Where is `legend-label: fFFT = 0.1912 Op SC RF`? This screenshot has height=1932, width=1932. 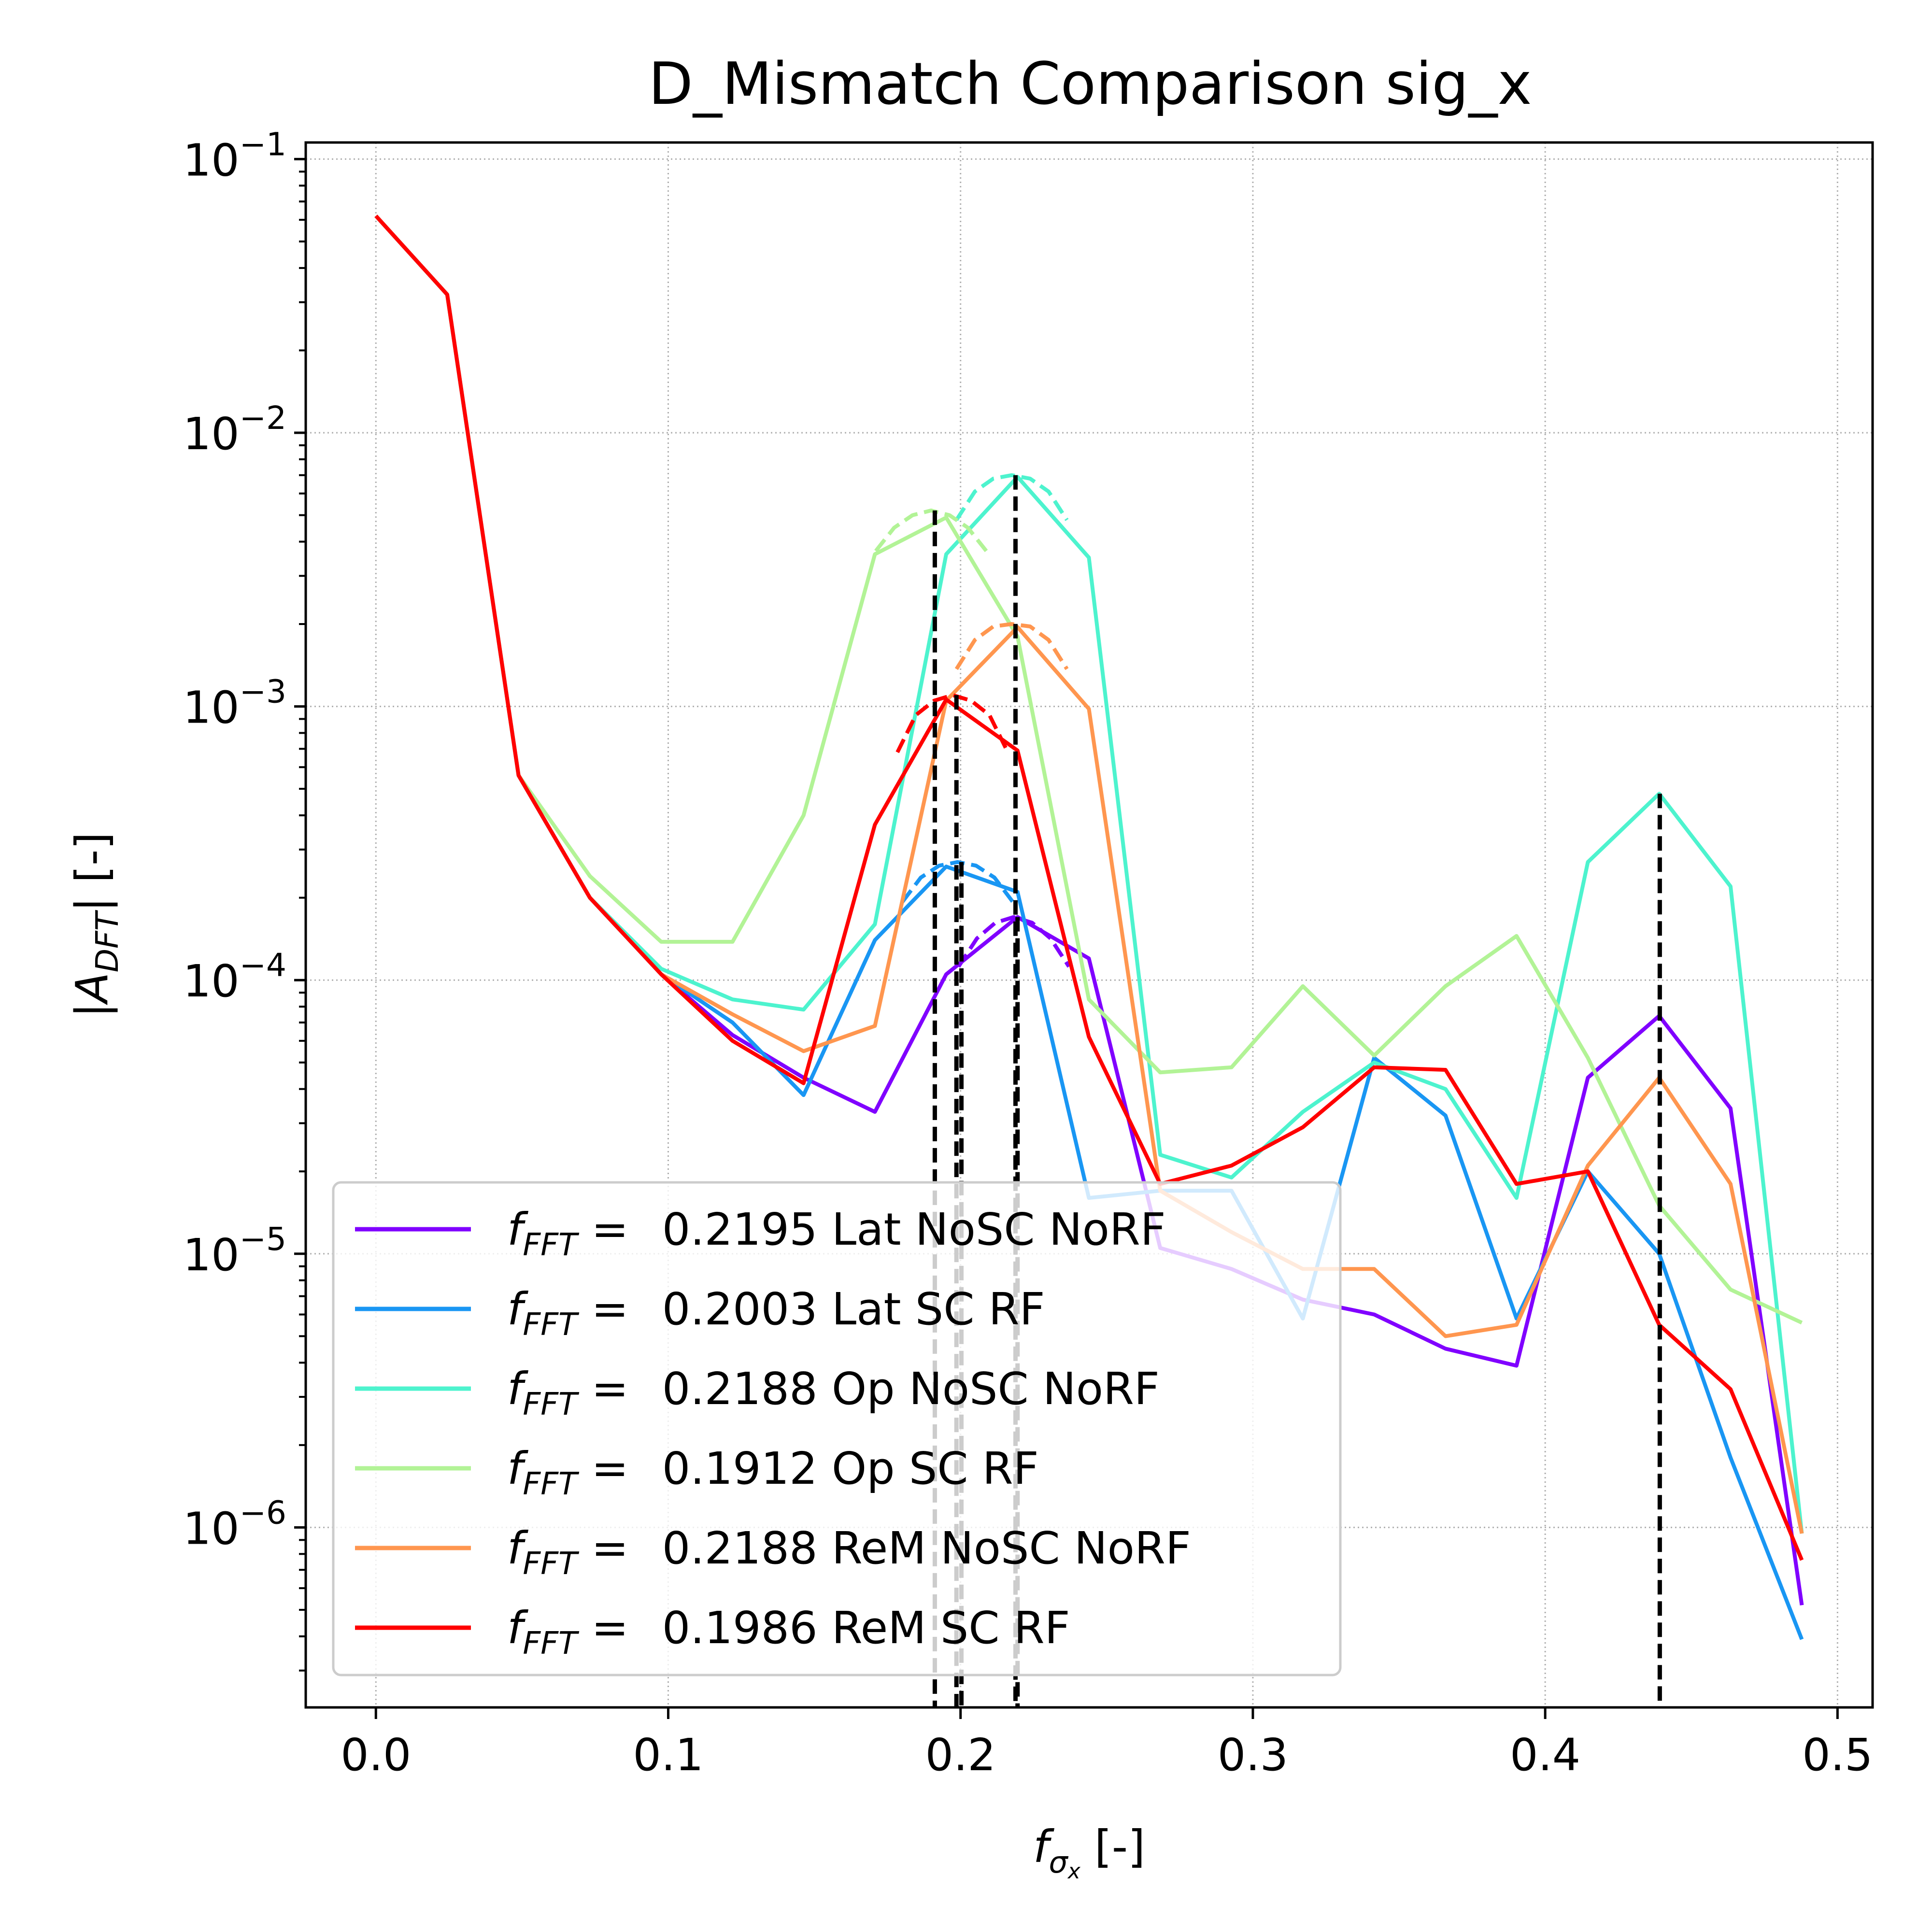
legend-label: fFFT = 0.1912 Op SC RF is located at coordinates (773, 1472).